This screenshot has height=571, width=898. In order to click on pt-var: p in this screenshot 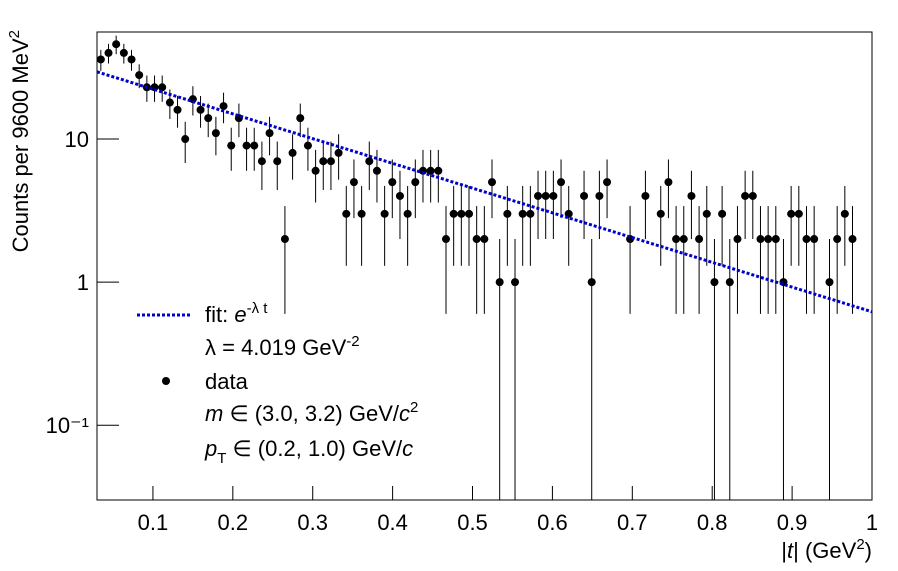, I will do `click(210, 448)`.